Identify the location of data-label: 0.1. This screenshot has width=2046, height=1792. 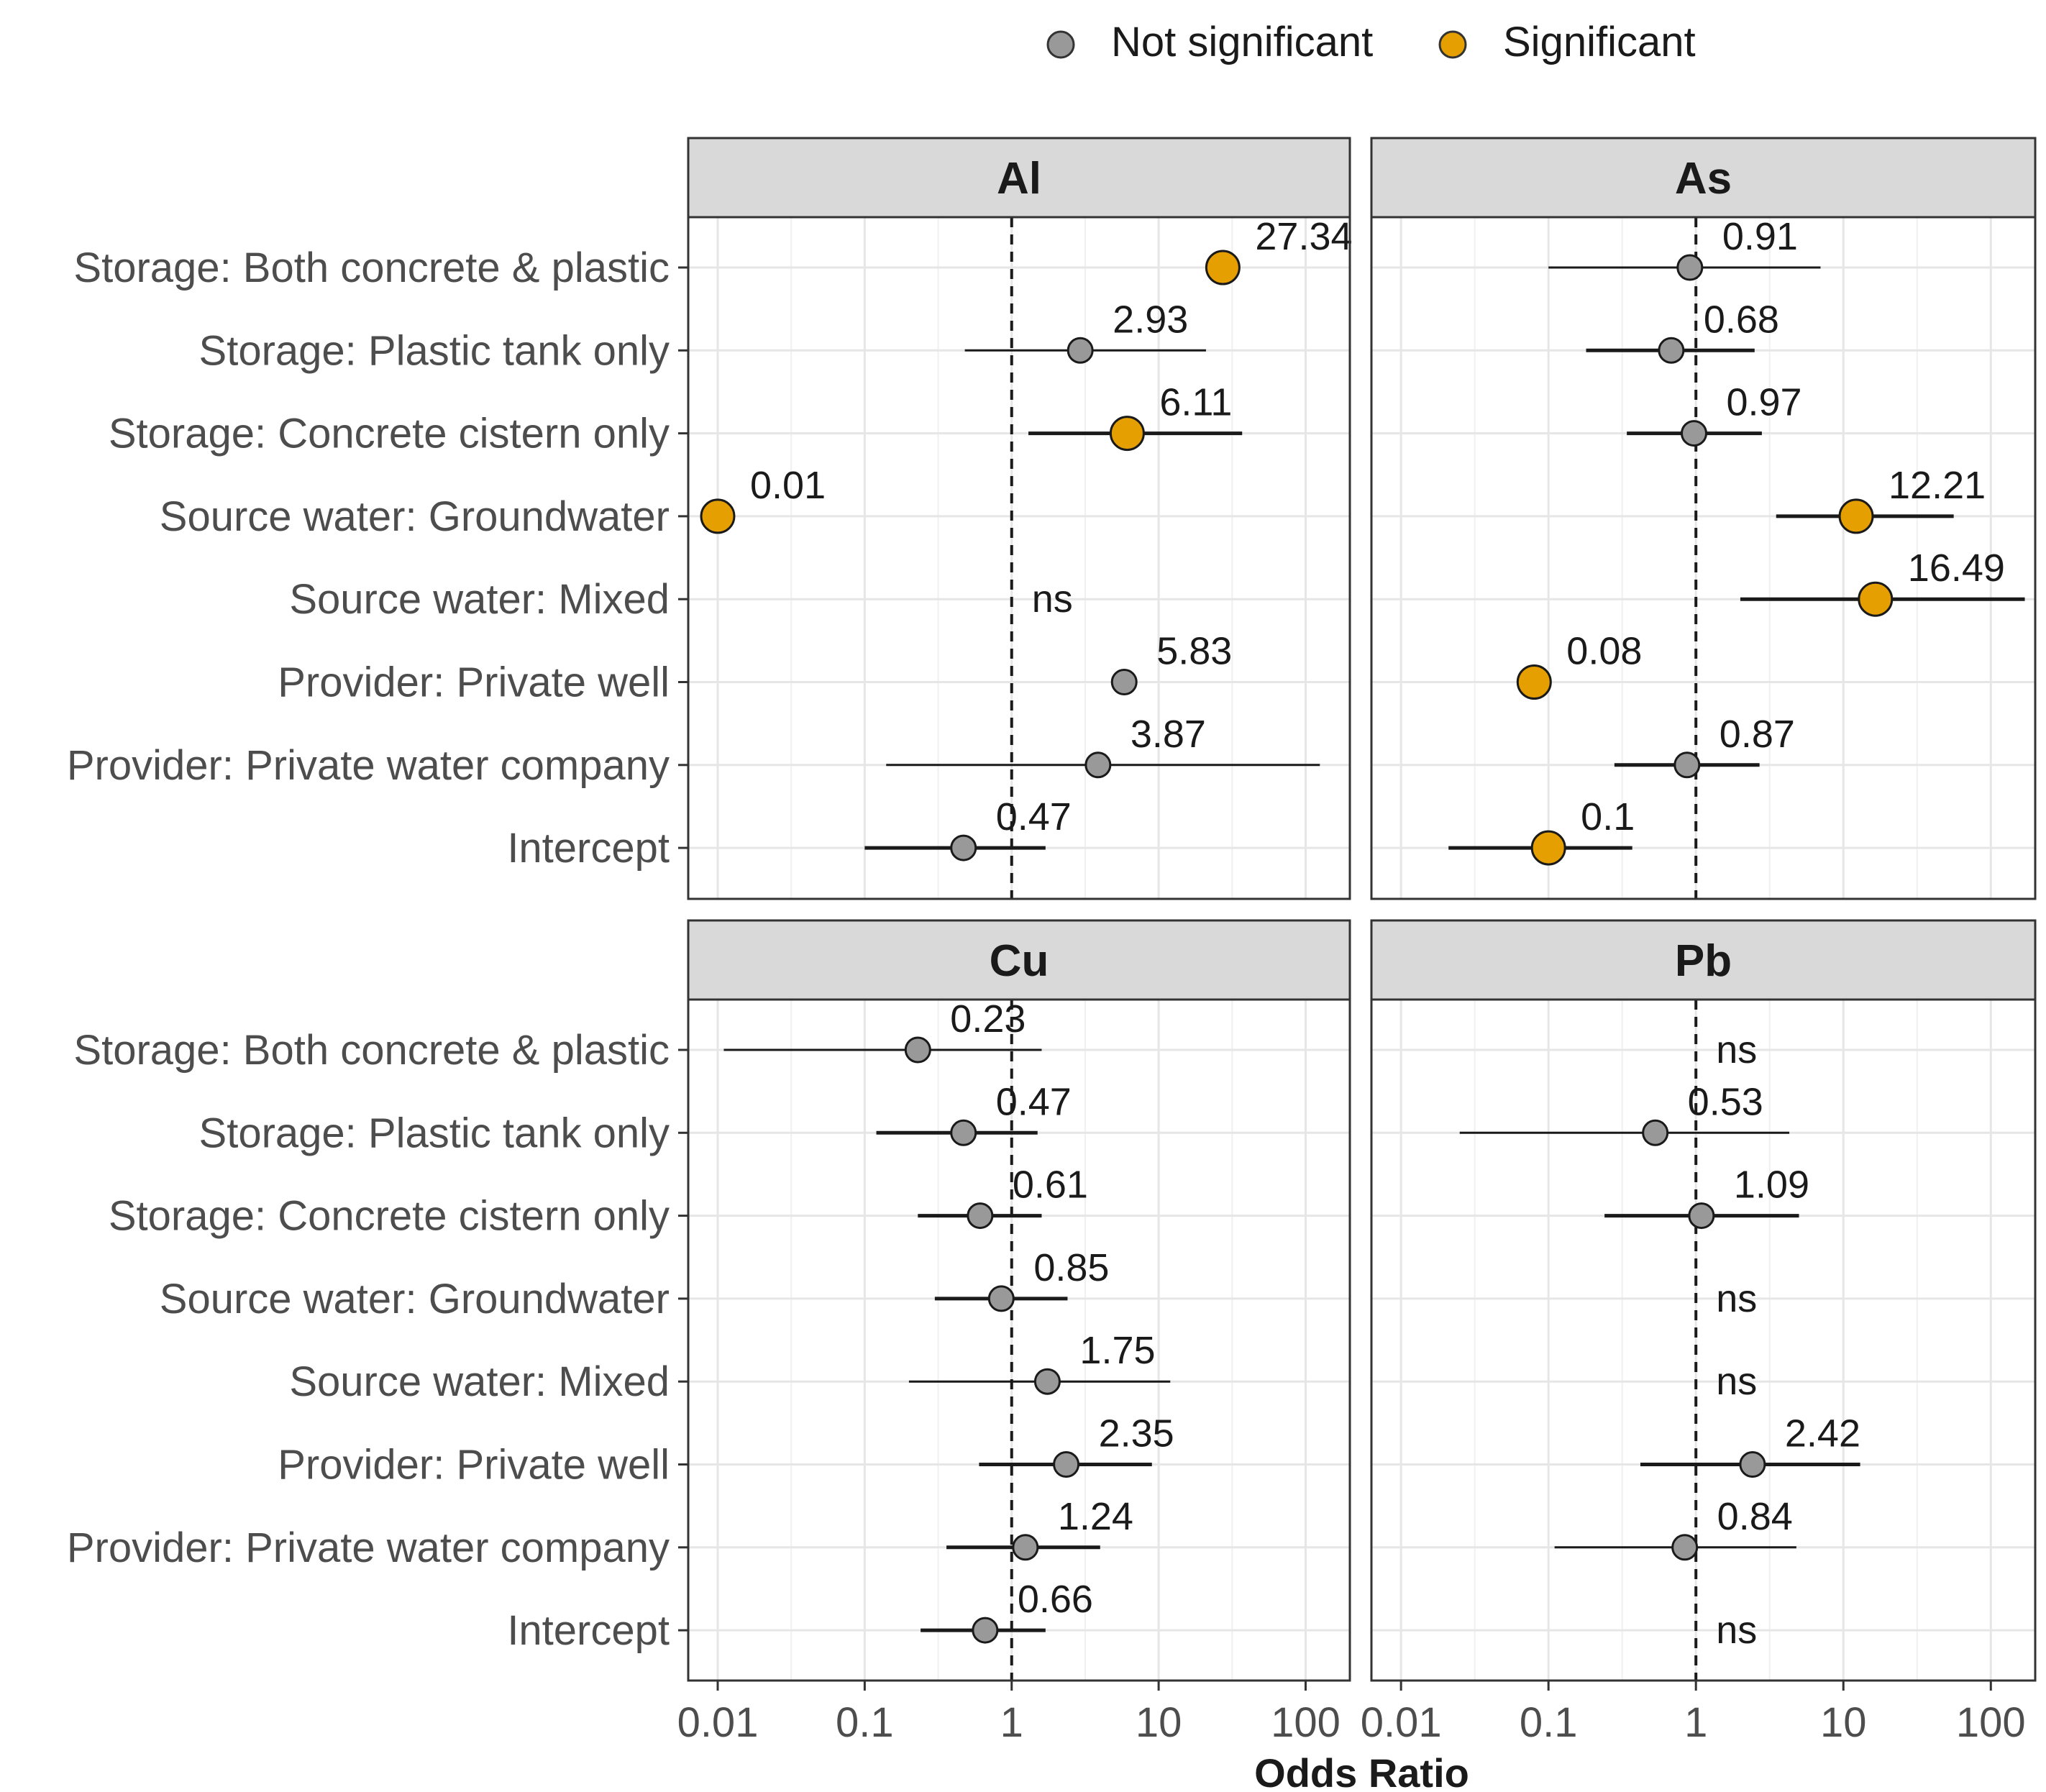
(1608, 816).